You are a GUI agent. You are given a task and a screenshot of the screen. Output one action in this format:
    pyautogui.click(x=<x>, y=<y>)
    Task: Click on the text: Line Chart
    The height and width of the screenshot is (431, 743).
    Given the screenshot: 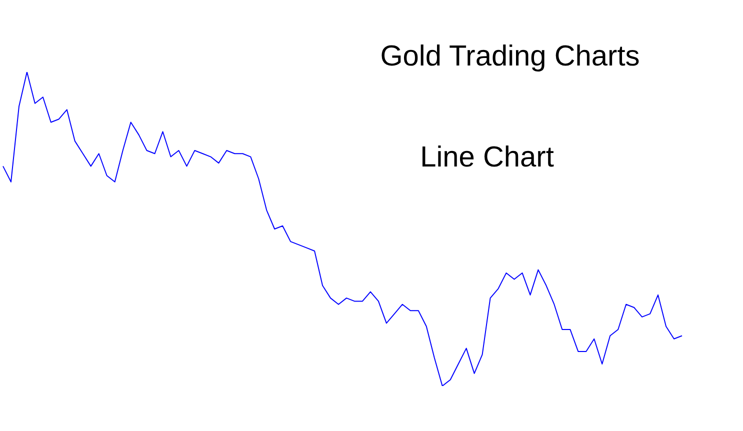 What is the action you would take?
    pyautogui.click(x=487, y=158)
    